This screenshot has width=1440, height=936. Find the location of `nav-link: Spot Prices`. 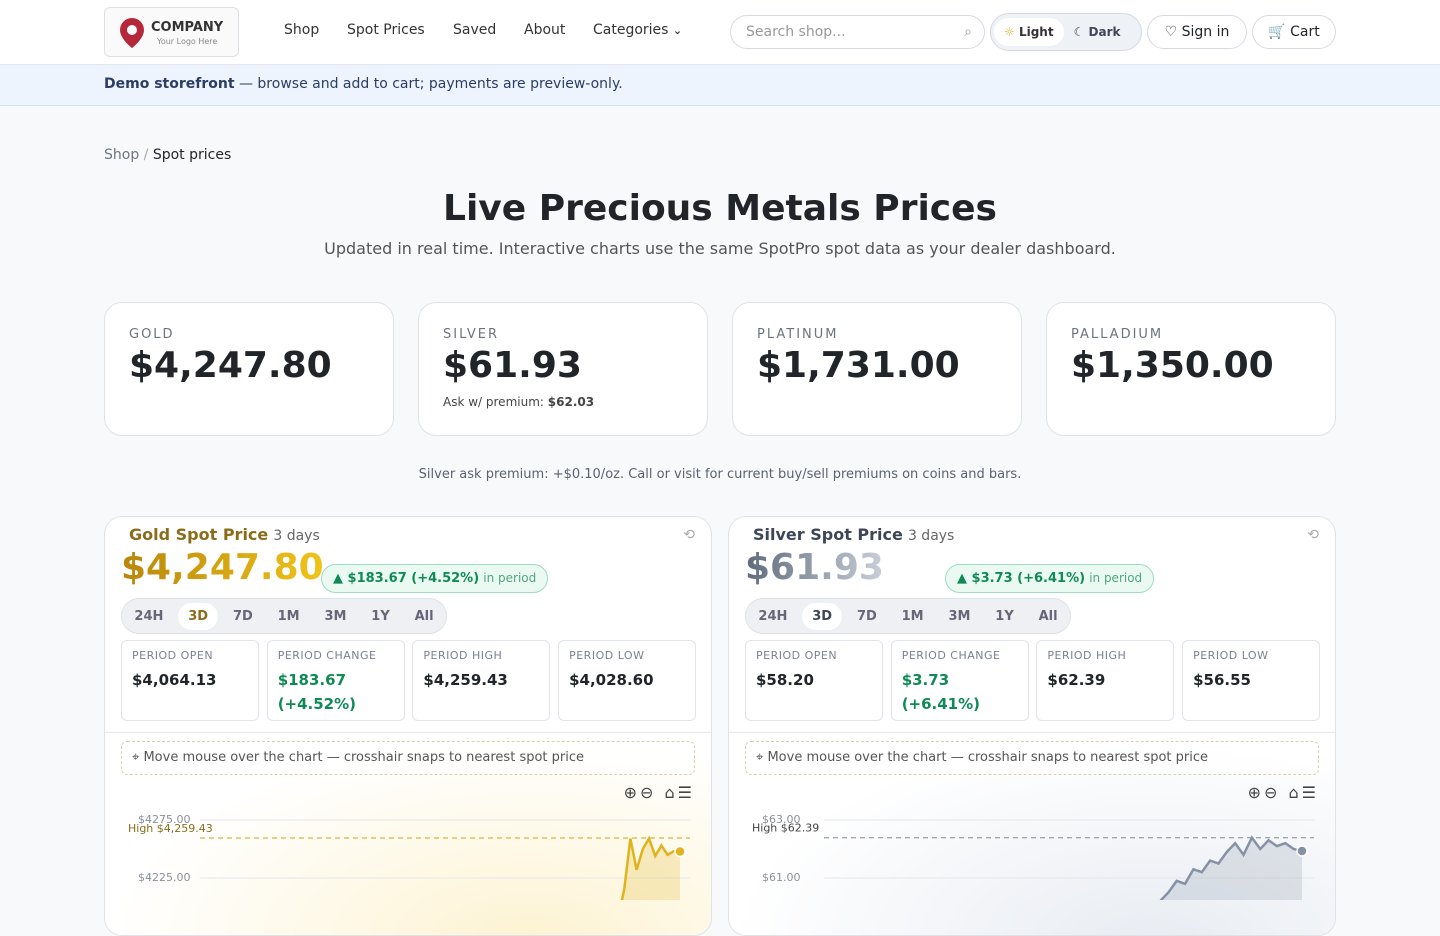

nav-link: Spot Prices is located at coordinates (386, 30).